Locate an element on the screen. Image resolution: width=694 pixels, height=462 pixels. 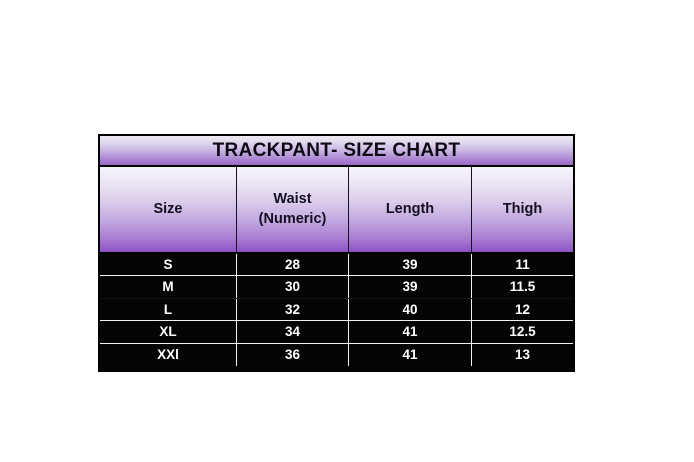
column-header-size-label: Size is located at coordinates (168, 208).